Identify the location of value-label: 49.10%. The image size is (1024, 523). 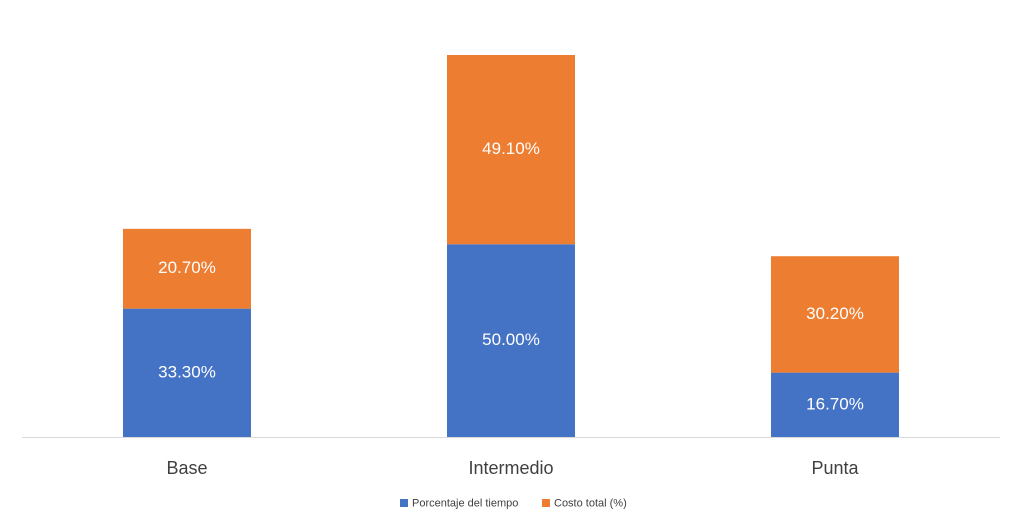
(511, 148).